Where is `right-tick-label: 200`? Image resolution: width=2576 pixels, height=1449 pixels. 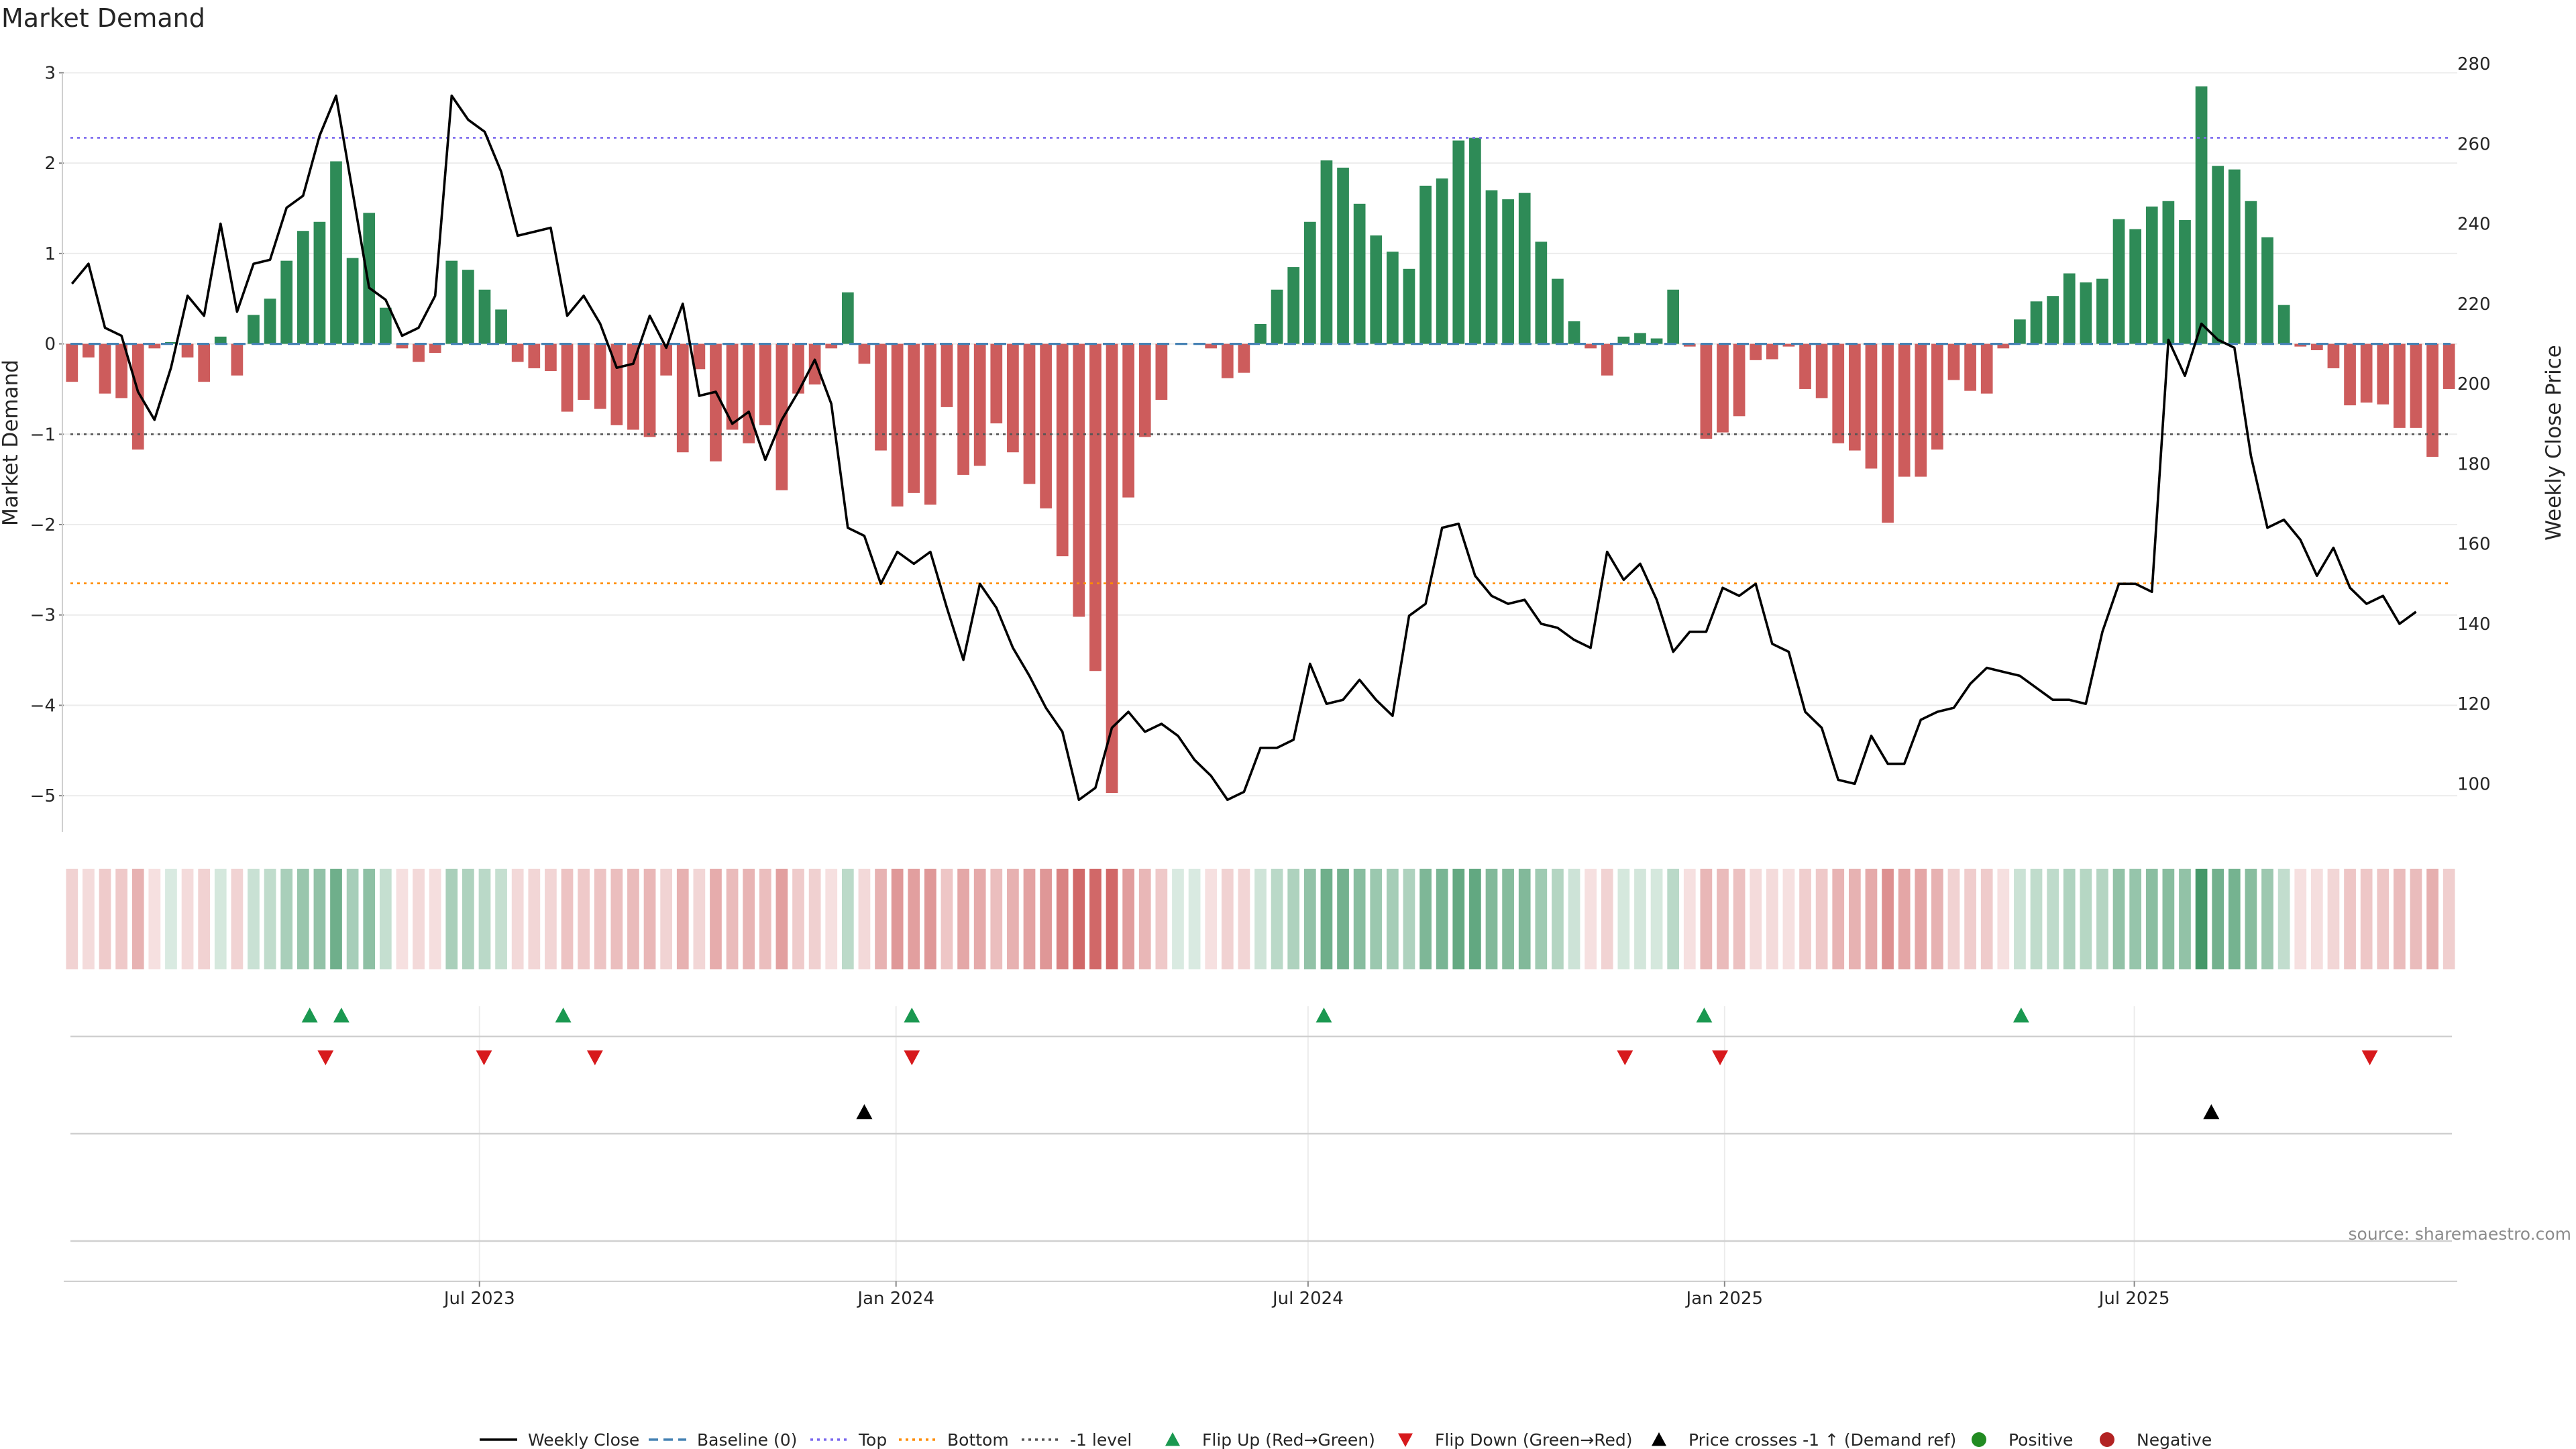 right-tick-label: 200 is located at coordinates (2474, 384).